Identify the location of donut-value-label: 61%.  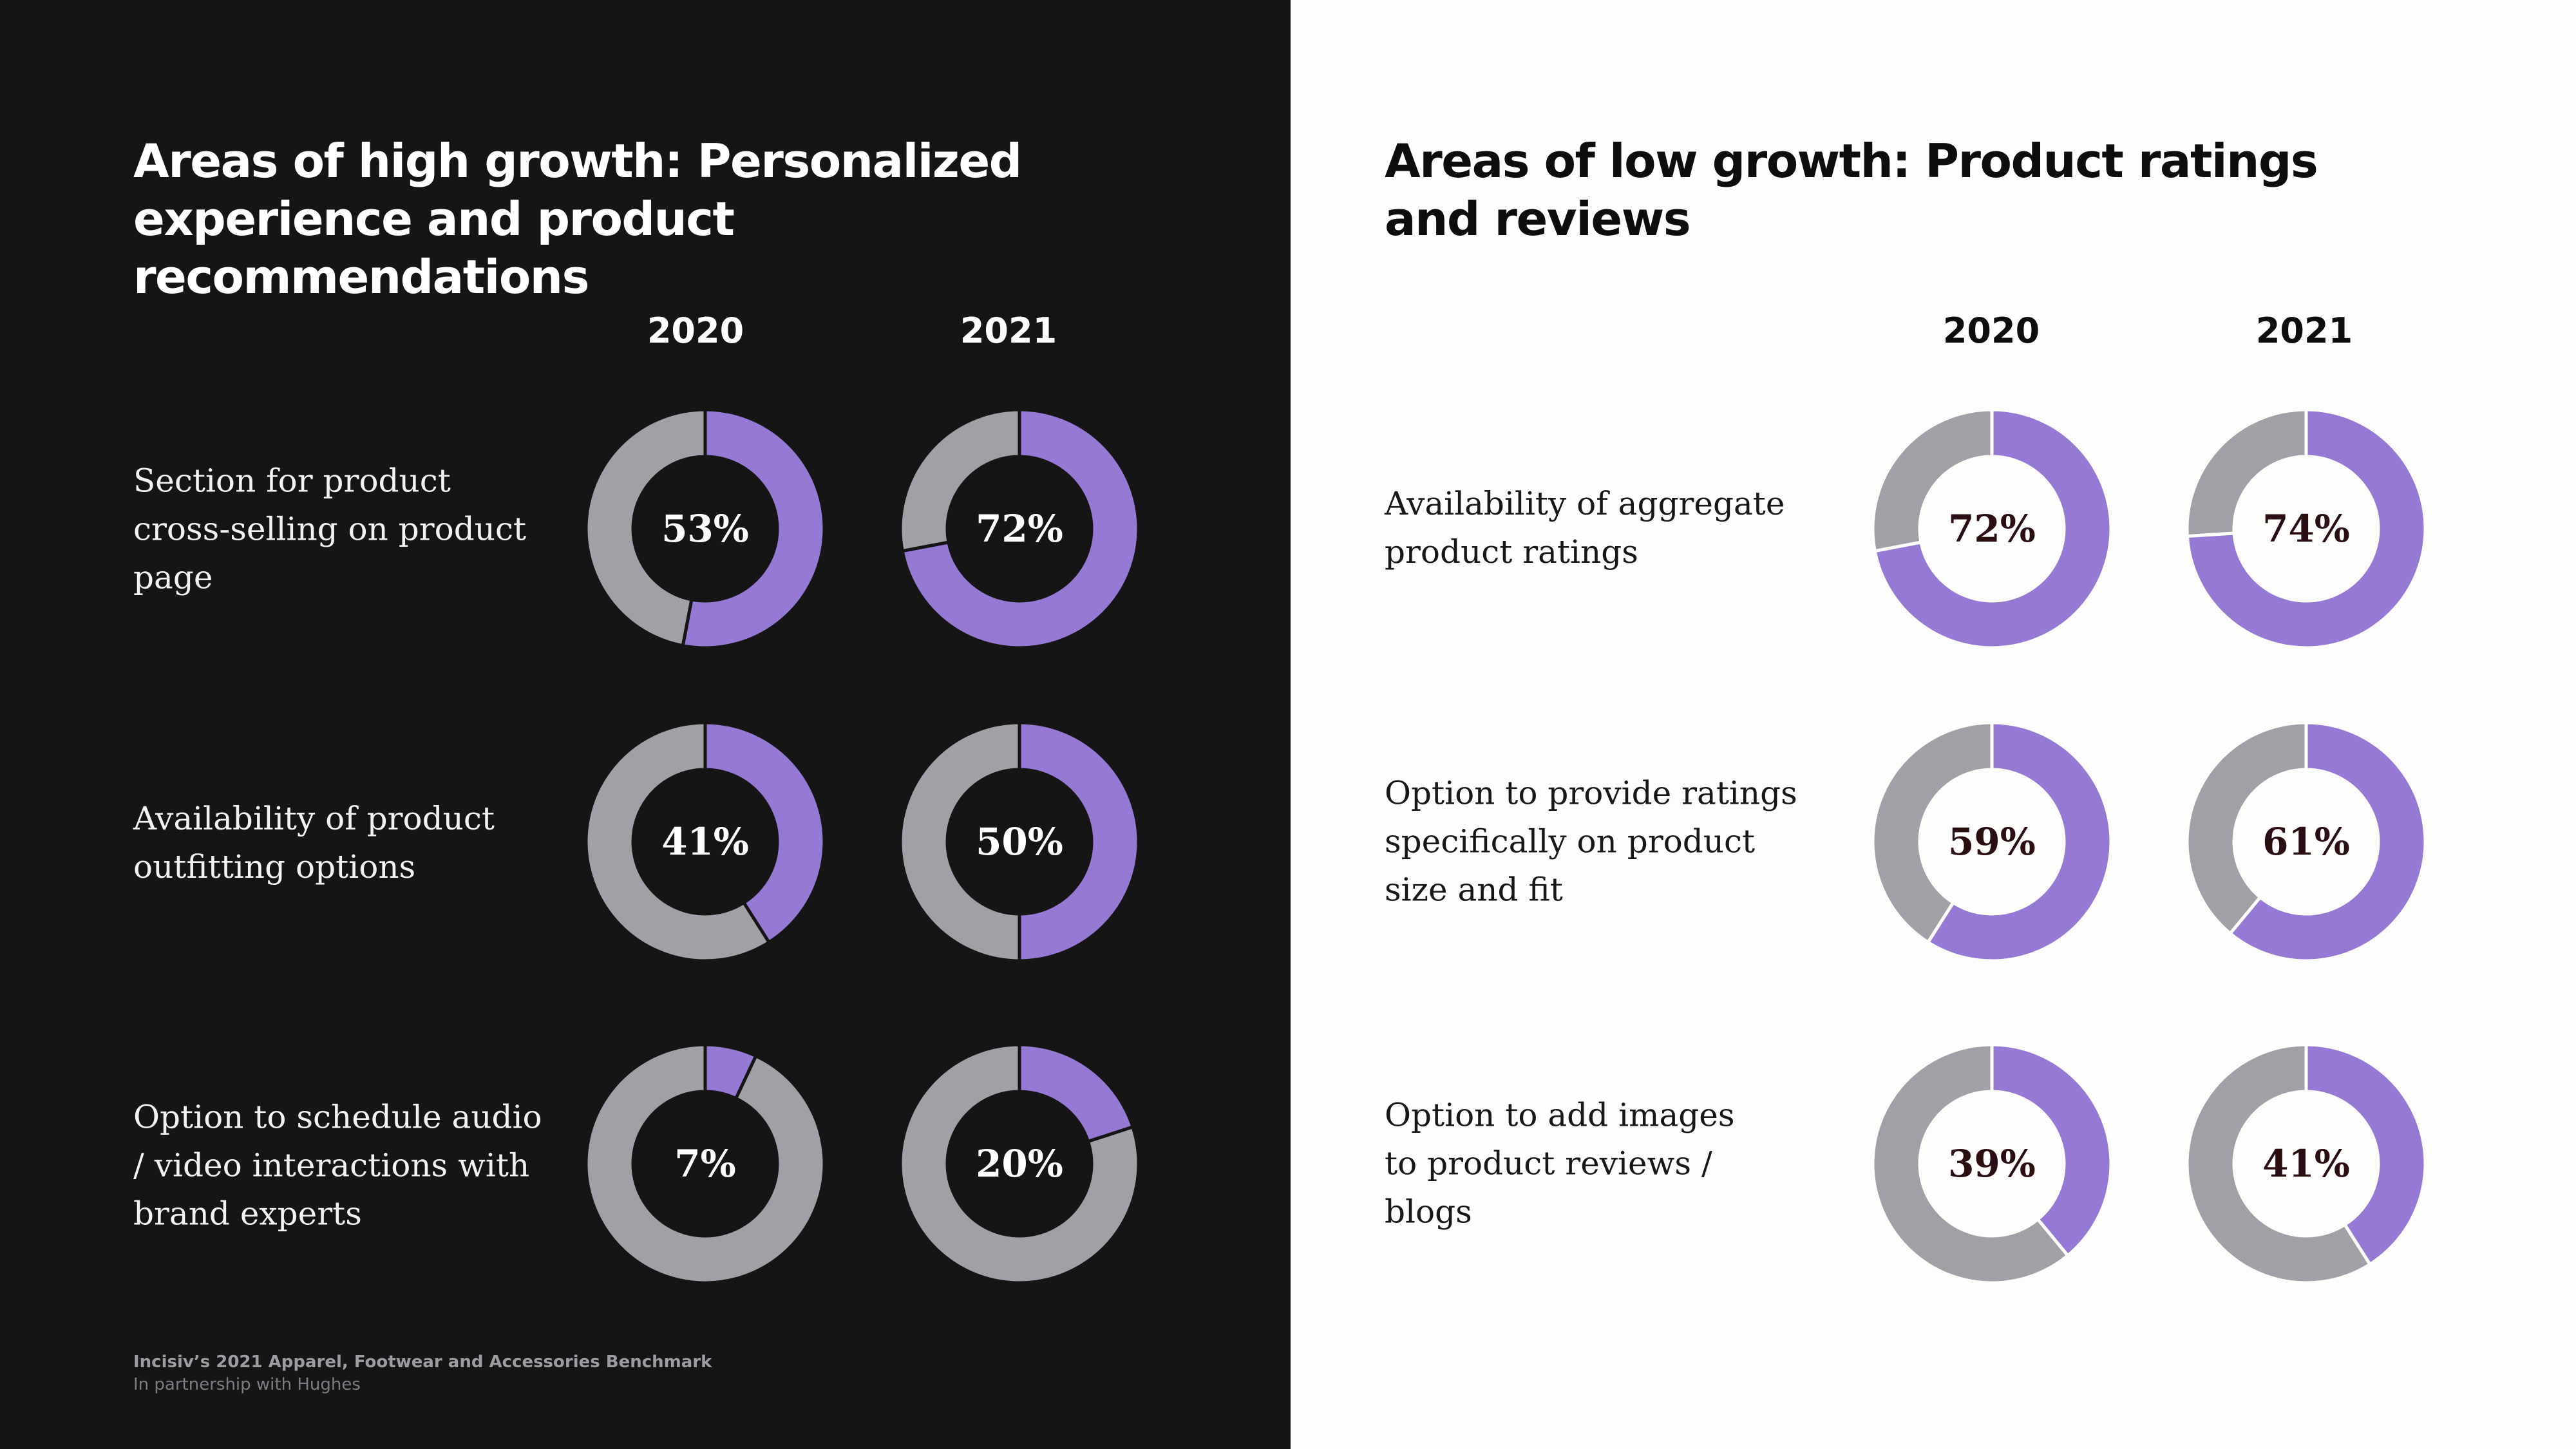
(2306, 842).